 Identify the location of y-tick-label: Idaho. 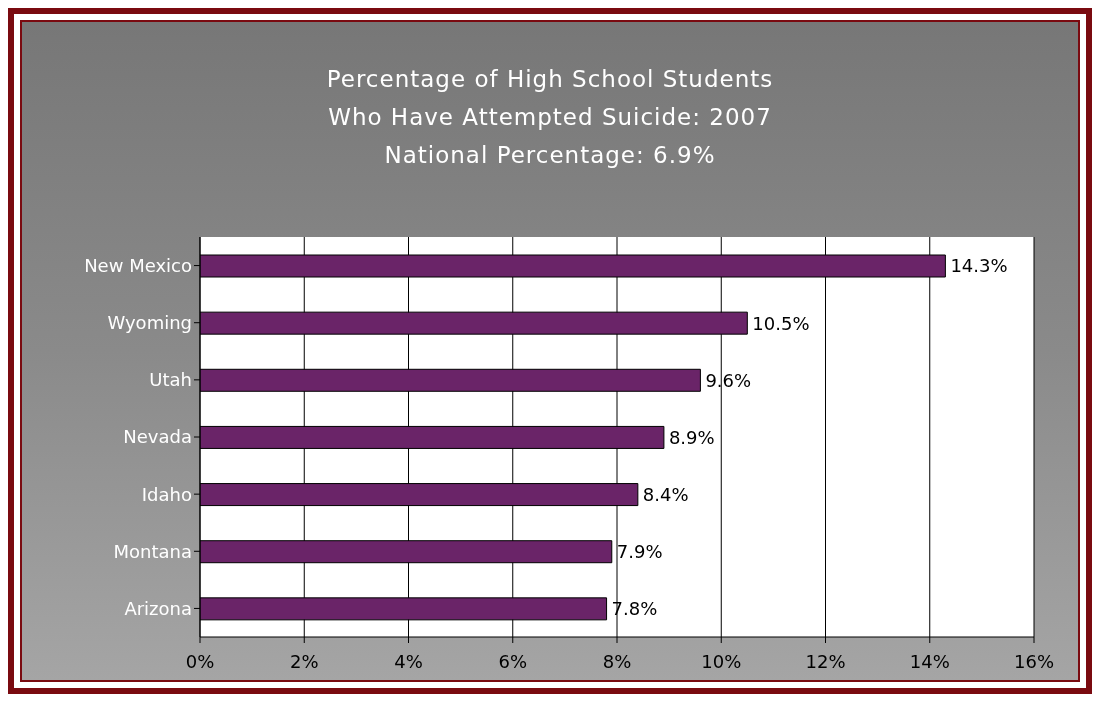
(166, 494).